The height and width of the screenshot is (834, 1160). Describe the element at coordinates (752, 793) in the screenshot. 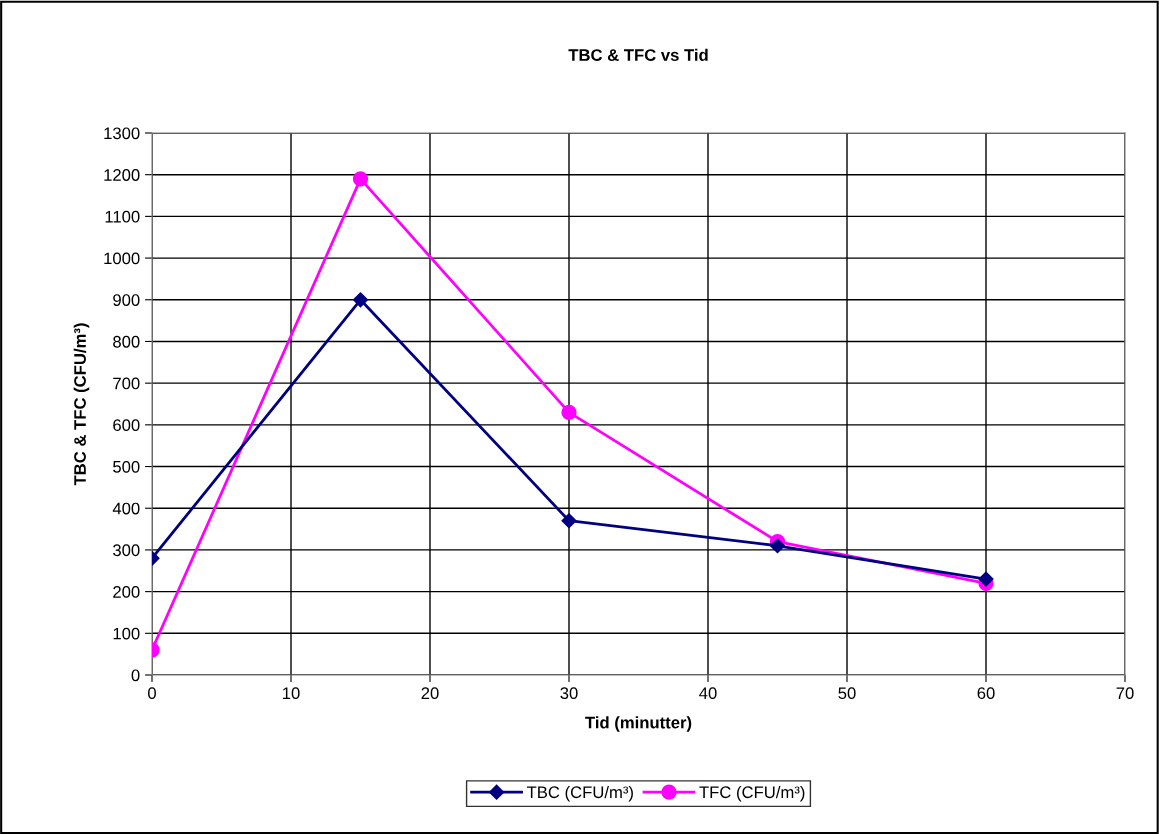

I see `legend-label: TFC (CFU/m³)` at that location.